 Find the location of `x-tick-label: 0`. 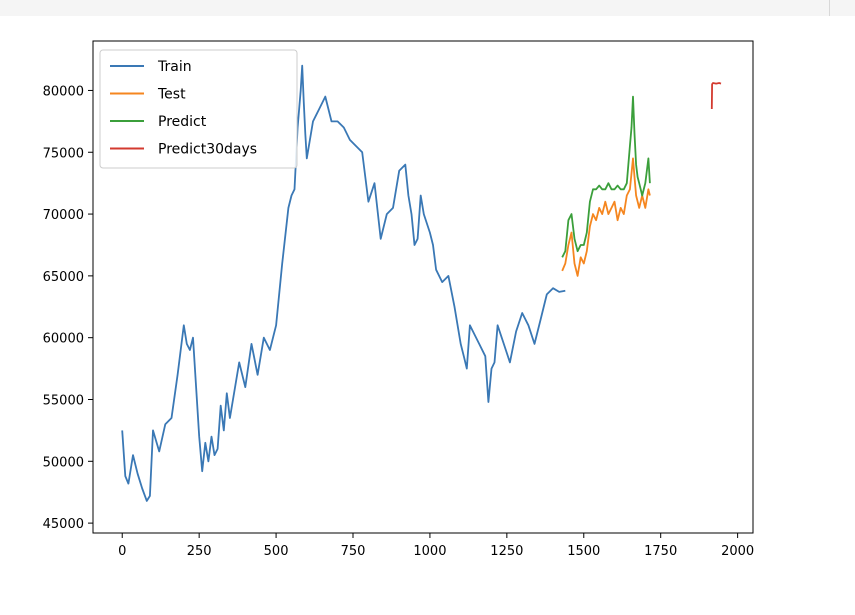

x-tick-label: 0 is located at coordinates (122, 551).